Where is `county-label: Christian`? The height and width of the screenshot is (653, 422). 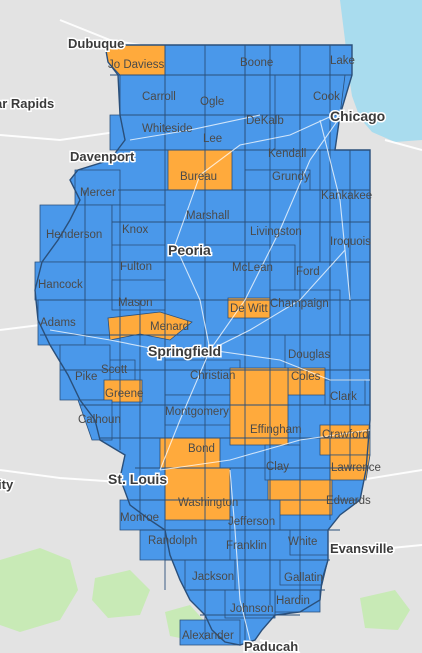 county-label: Christian is located at coordinates (212, 376).